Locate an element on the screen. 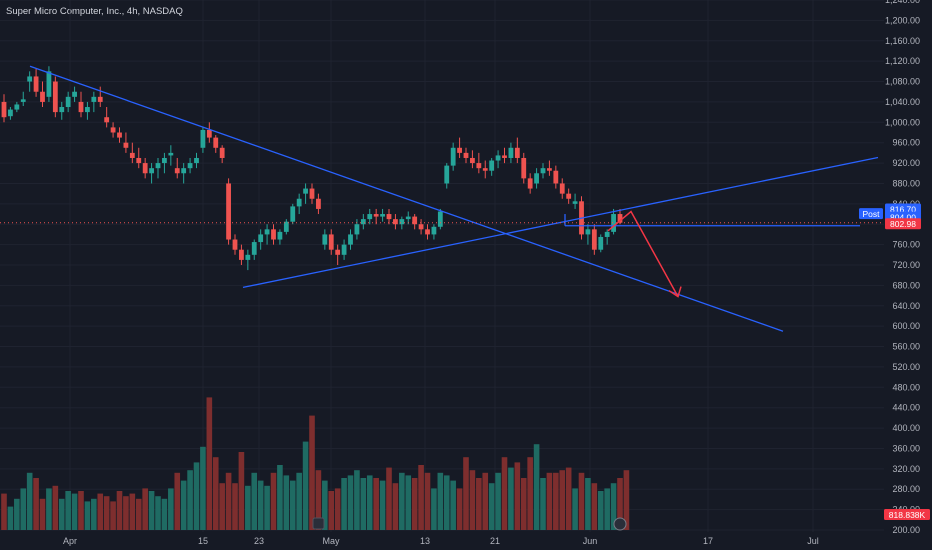 This screenshot has width=932, height=550. svg-text: 816.70 is located at coordinates (903, 209).